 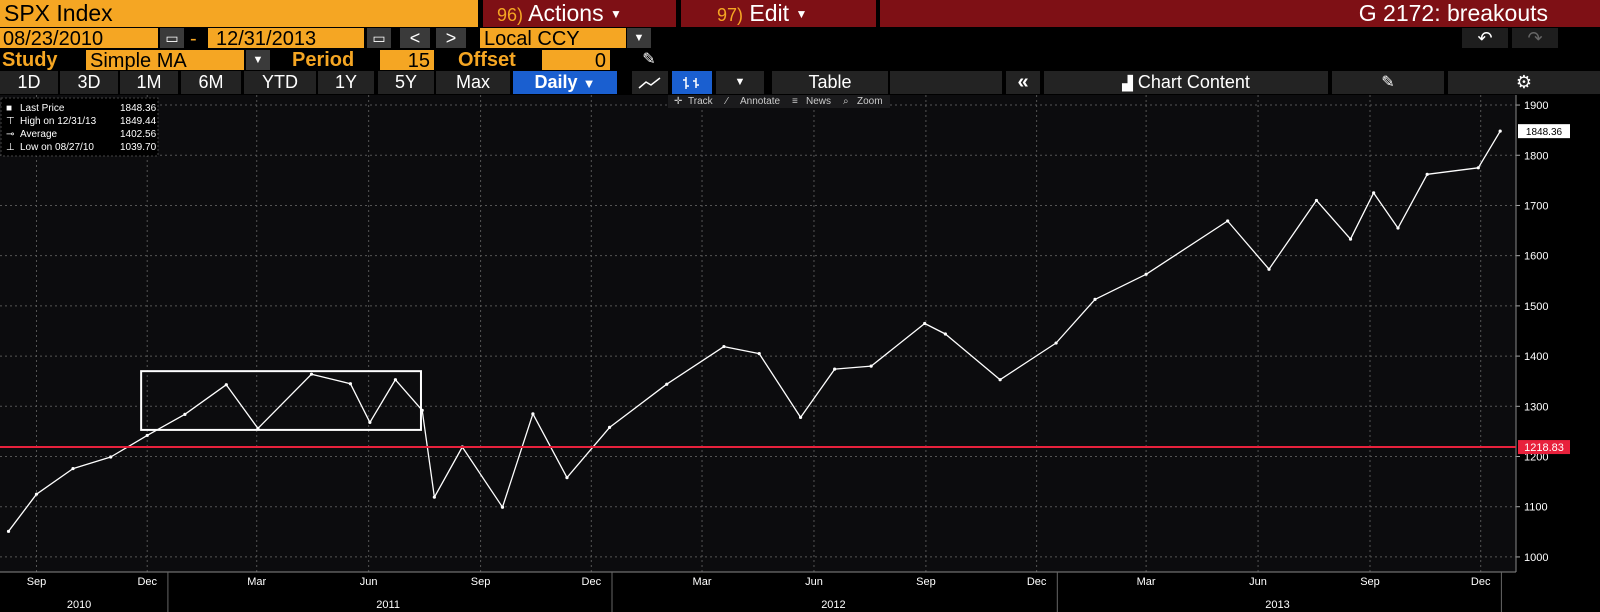 I want to click on start-date-field: 08/23/2010, so click(x=79, y=38).